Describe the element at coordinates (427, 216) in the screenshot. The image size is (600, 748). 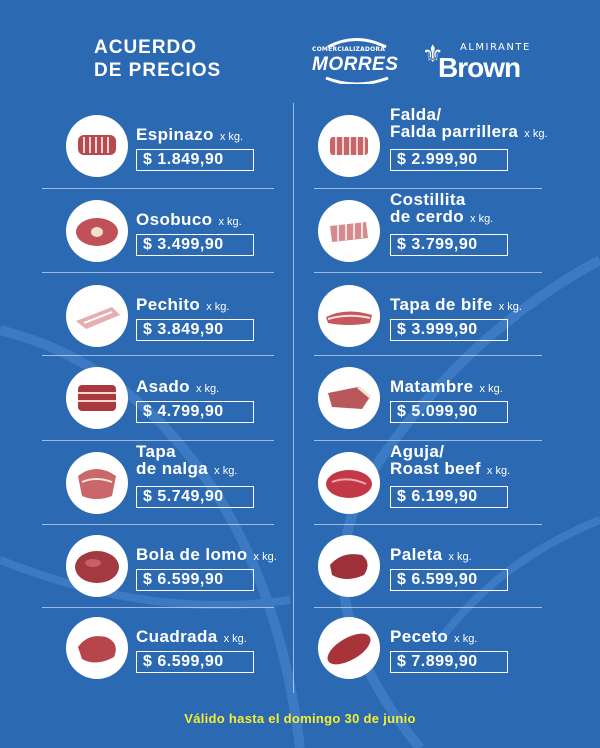
I see `item-name-text: de cerdo` at that location.